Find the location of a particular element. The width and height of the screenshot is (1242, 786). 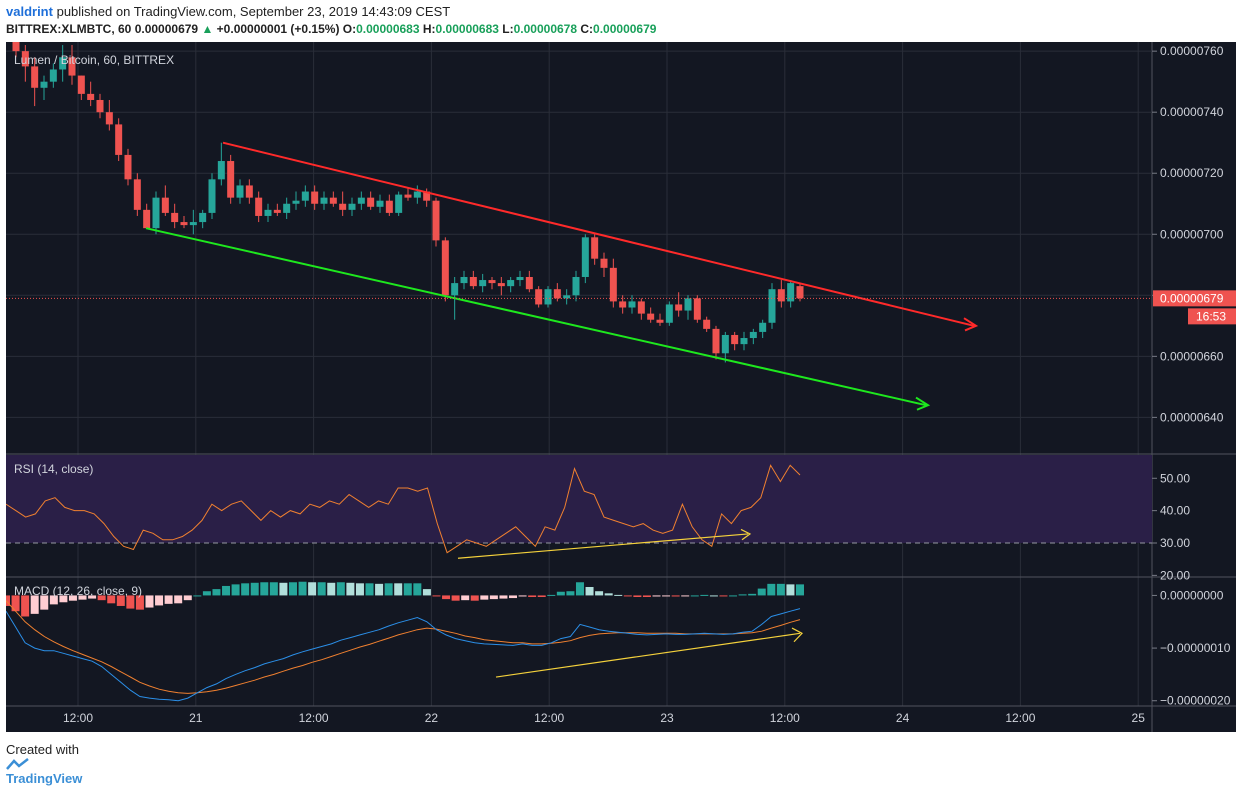

x-tick-label: 24 is located at coordinates (903, 718).